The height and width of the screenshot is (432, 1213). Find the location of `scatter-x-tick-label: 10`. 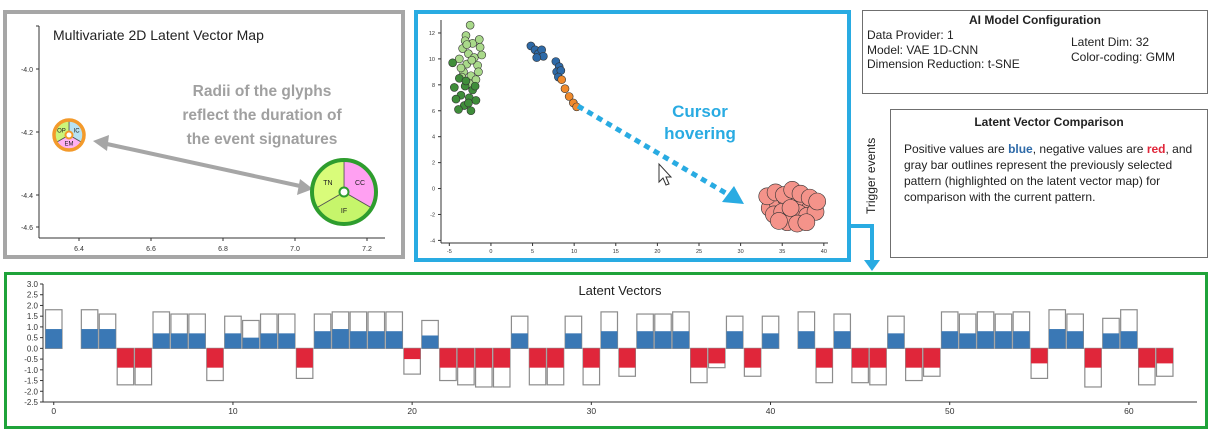

scatter-x-tick-label: 10 is located at coordinates (574, 252).